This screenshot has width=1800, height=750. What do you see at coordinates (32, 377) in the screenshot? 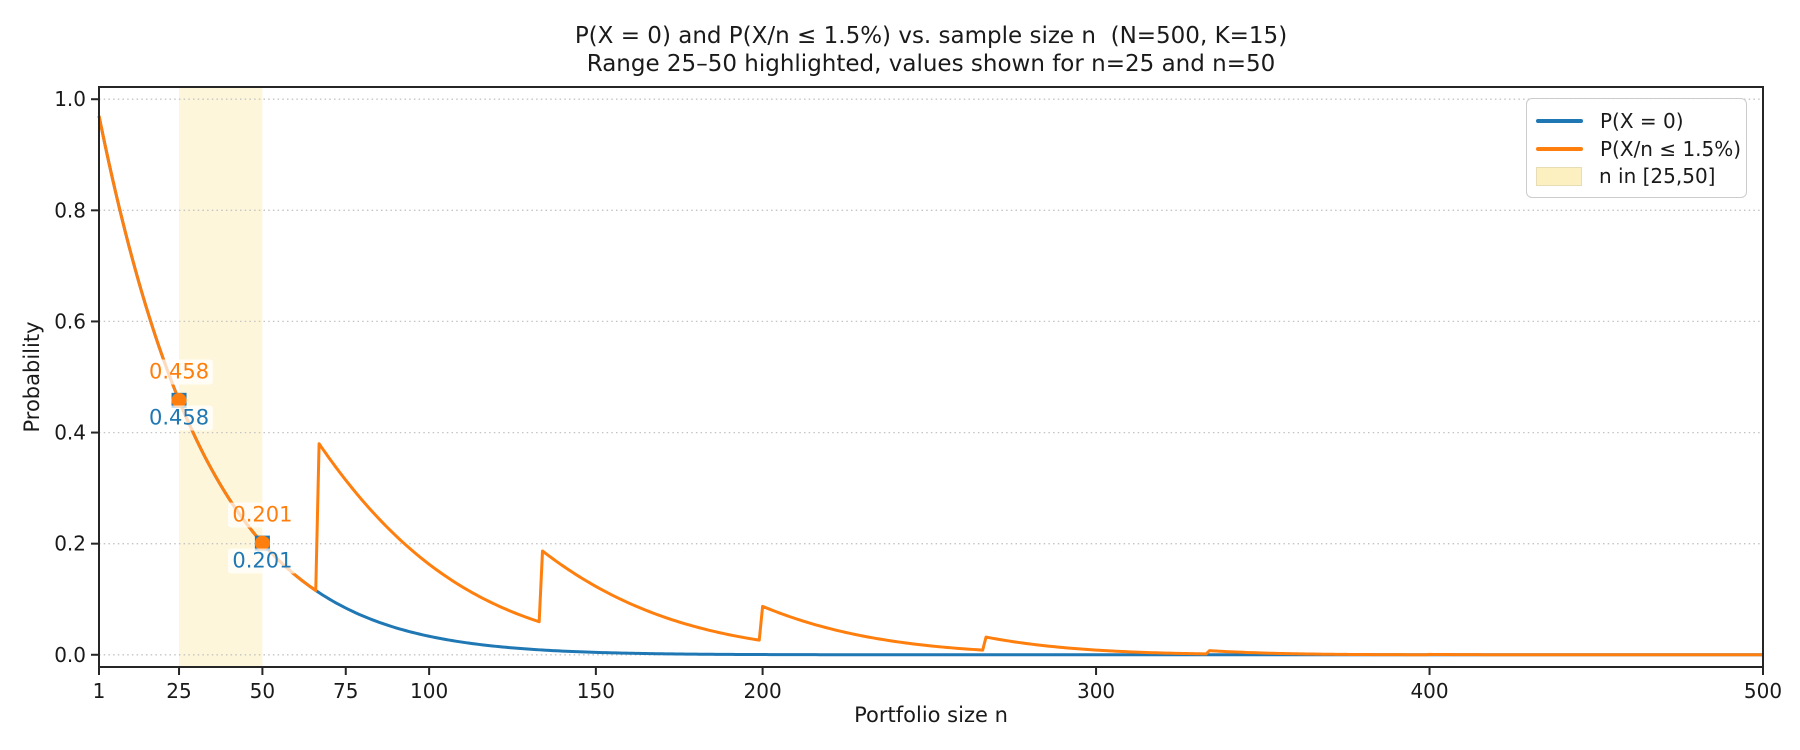
I see `y-axis-title: Probability` at bounding box center [32, 377].